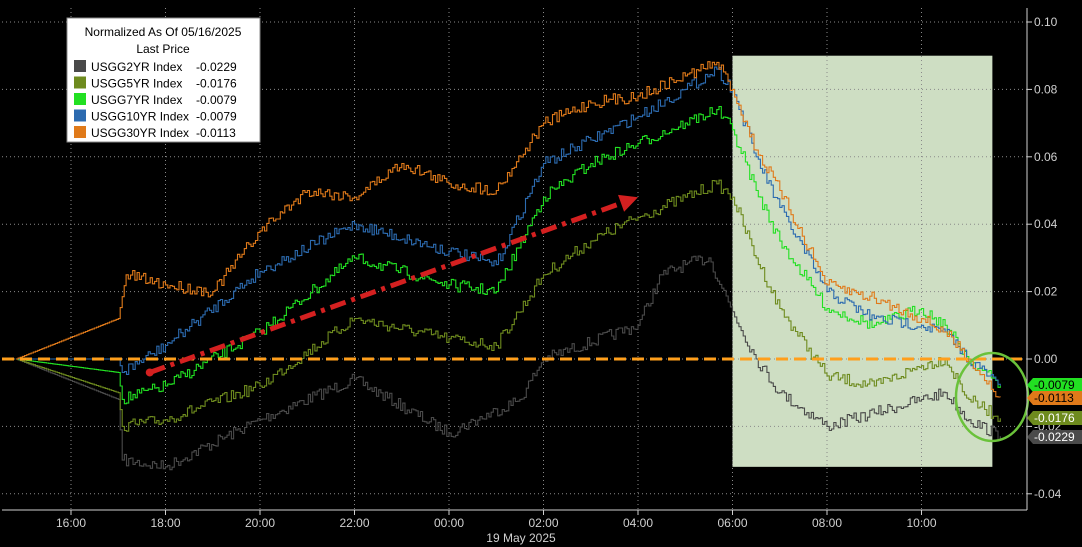  I want to click on y-tick-label: 0.04, so click(1046, 224).